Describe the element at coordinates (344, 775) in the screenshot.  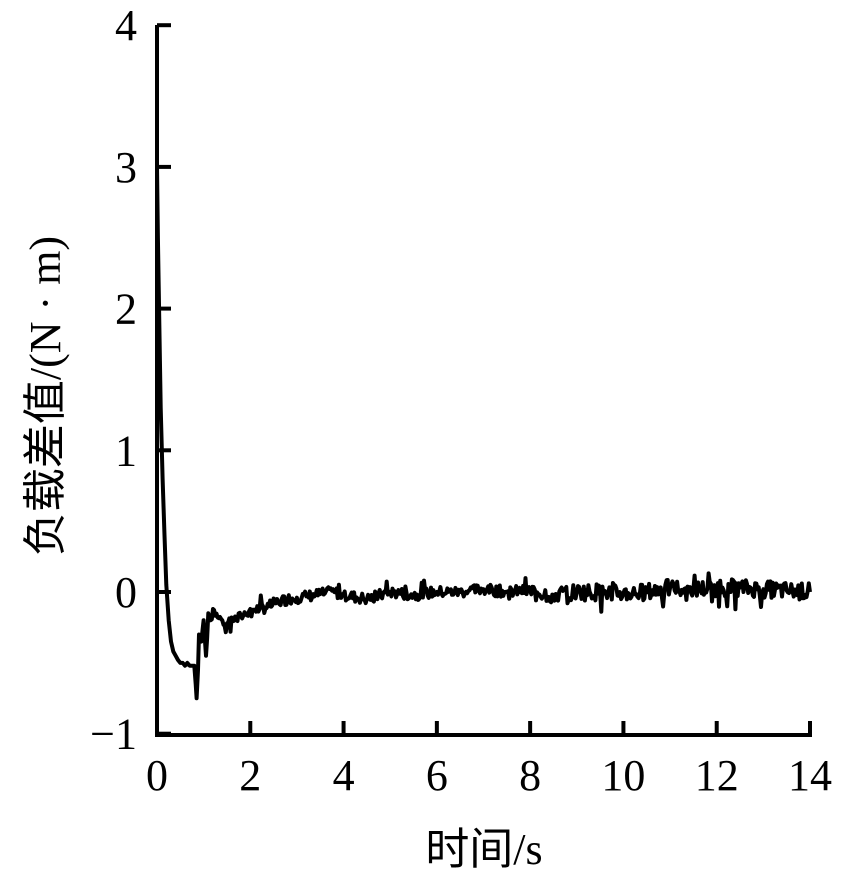
I see `x-tick-label: 4` at that location.